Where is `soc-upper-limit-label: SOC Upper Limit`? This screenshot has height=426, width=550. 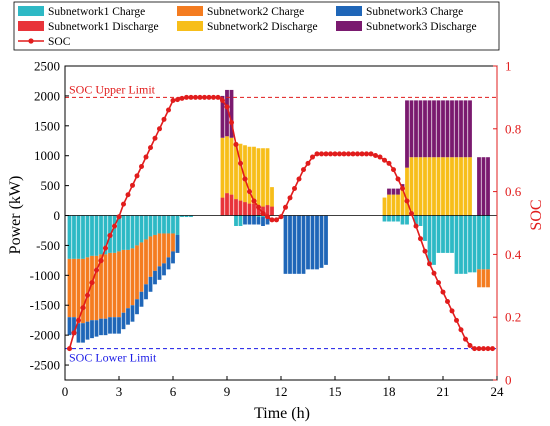
soc-upper-limit-label: SOC Upper Limit is located at coordinates (112, 89).